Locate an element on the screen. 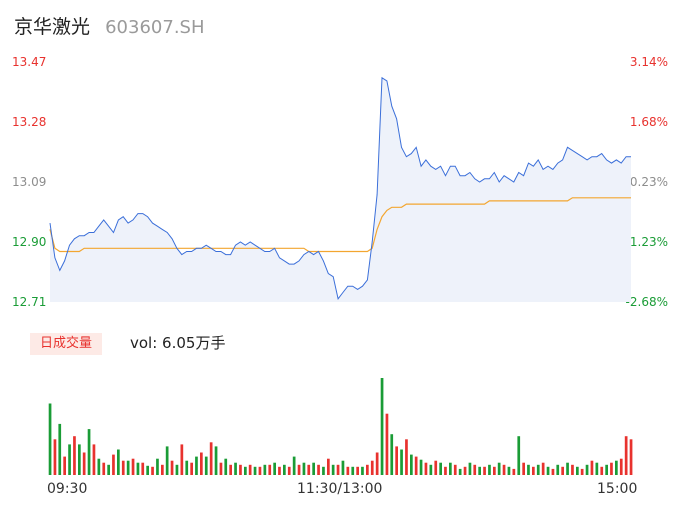 The image size is (686, 524). stock-code: 603607.SH is located at coordinates (155, 27).